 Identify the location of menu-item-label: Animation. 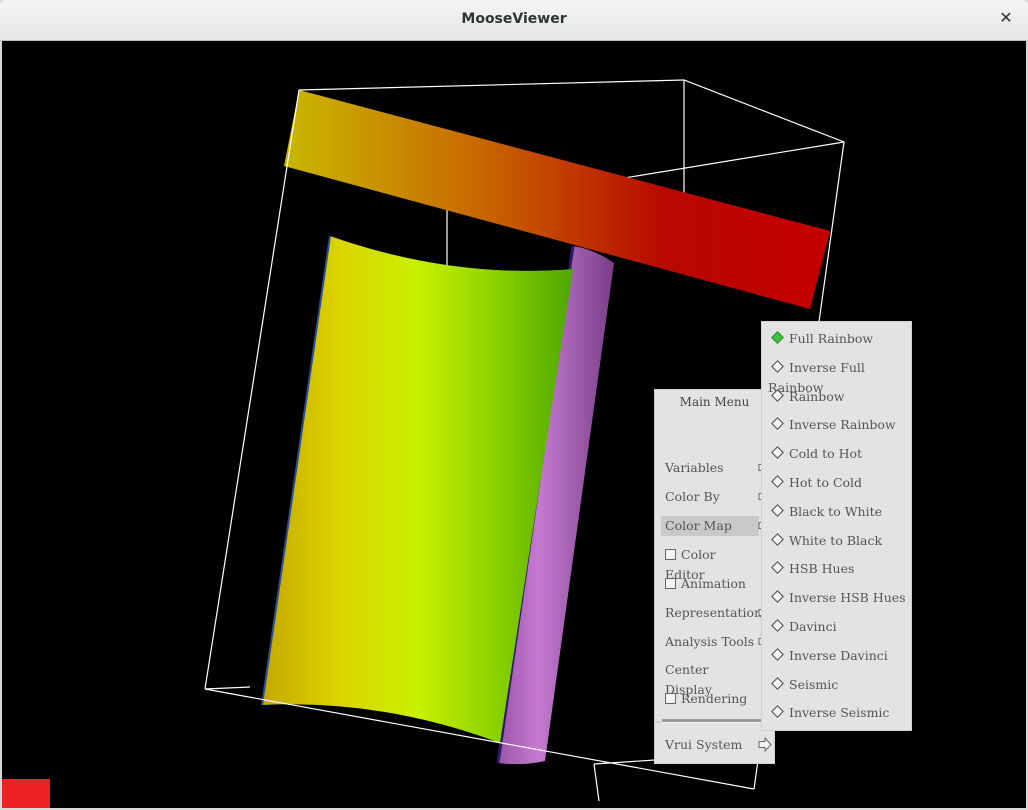
(713, 583).